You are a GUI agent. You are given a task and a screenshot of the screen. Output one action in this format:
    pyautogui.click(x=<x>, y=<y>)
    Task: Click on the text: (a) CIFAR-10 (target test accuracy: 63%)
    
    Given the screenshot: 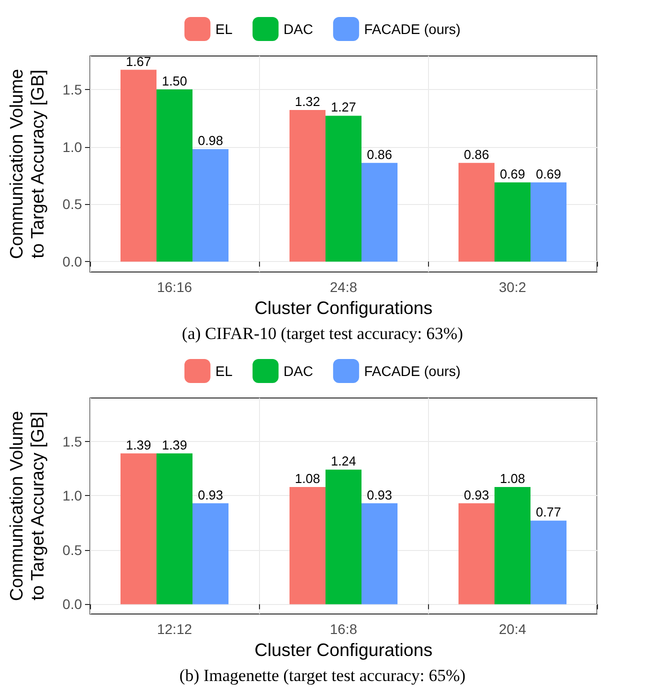 What is the action you would take?
    pyautogui.click(x=323, y=333)
    